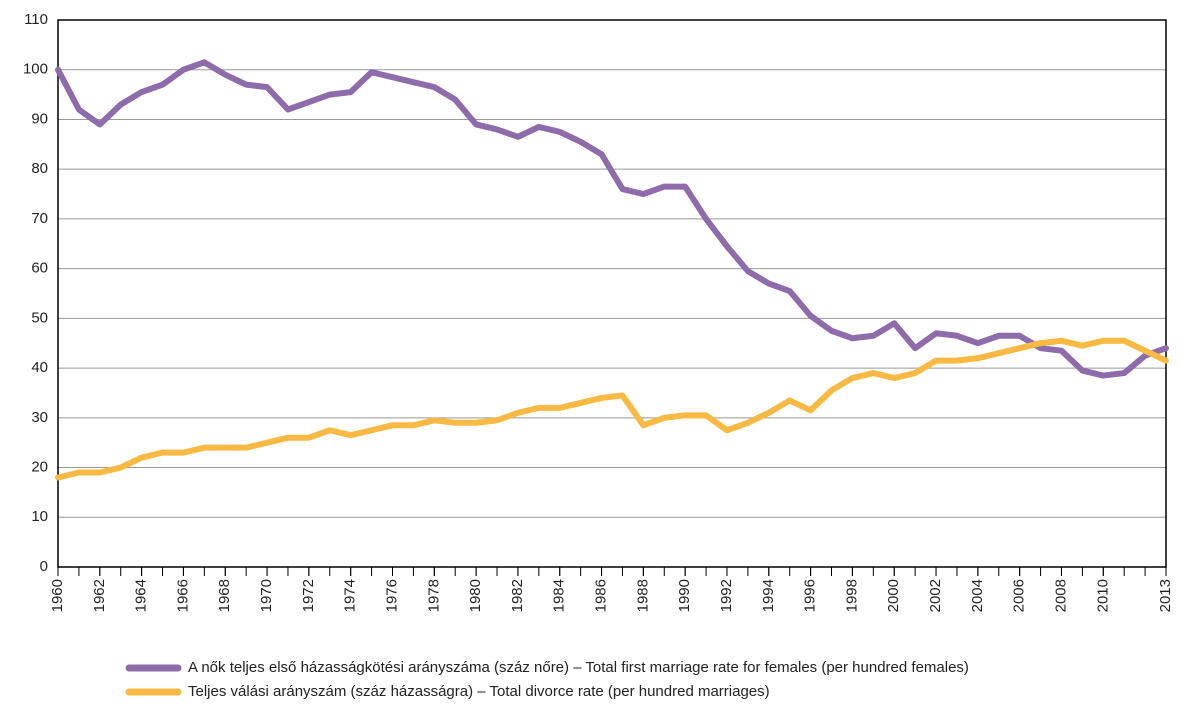  What do you see at coordinates (39, 168) in the screenshot?
I see `y-tick-label: 80` at bounding box center [39, 168].